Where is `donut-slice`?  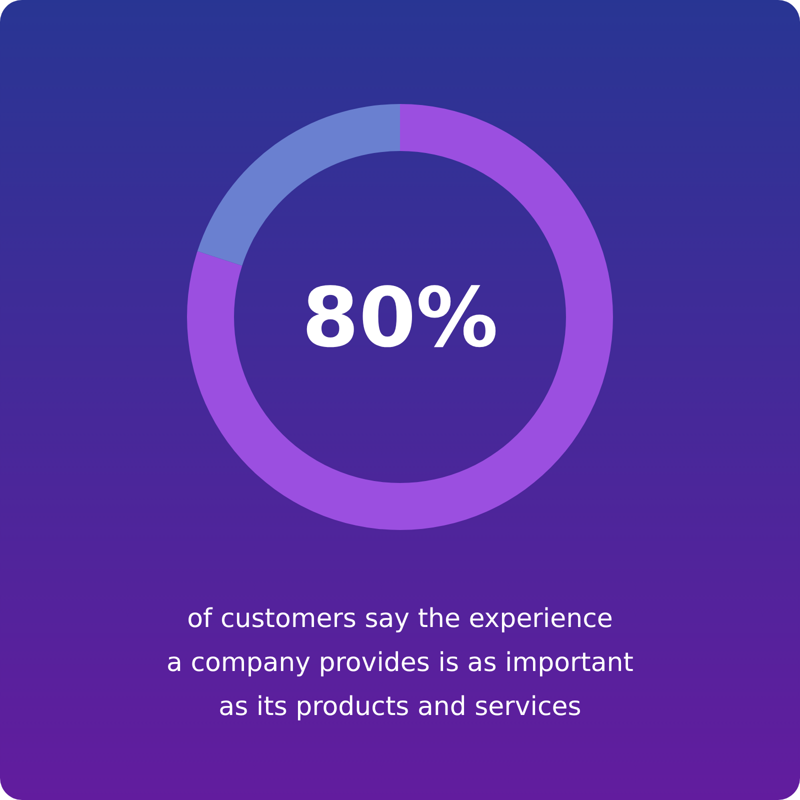 donut-slice is located at coordinates (298, 185).